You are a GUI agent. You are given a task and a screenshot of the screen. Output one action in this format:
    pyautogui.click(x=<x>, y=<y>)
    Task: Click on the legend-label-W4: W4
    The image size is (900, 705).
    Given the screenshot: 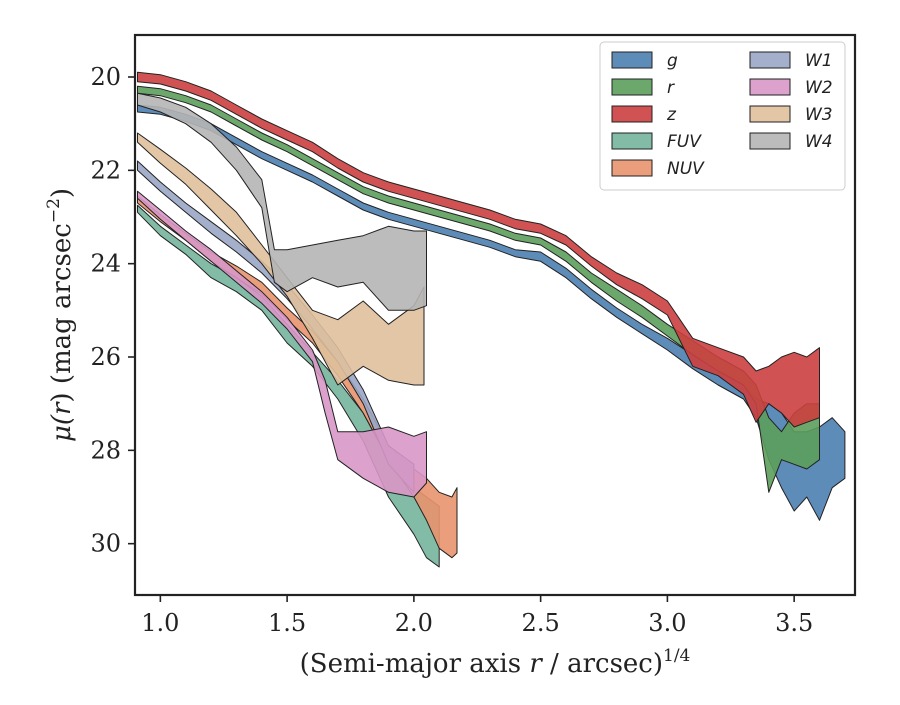 What is the action you would take?
    pyautogui.click(x=819, y=142)
    